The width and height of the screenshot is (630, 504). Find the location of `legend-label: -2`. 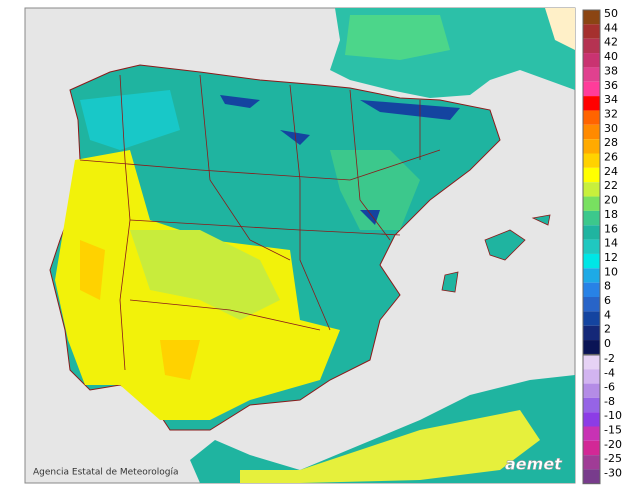

legend-label: -2 is located at coordinates (609, 358).